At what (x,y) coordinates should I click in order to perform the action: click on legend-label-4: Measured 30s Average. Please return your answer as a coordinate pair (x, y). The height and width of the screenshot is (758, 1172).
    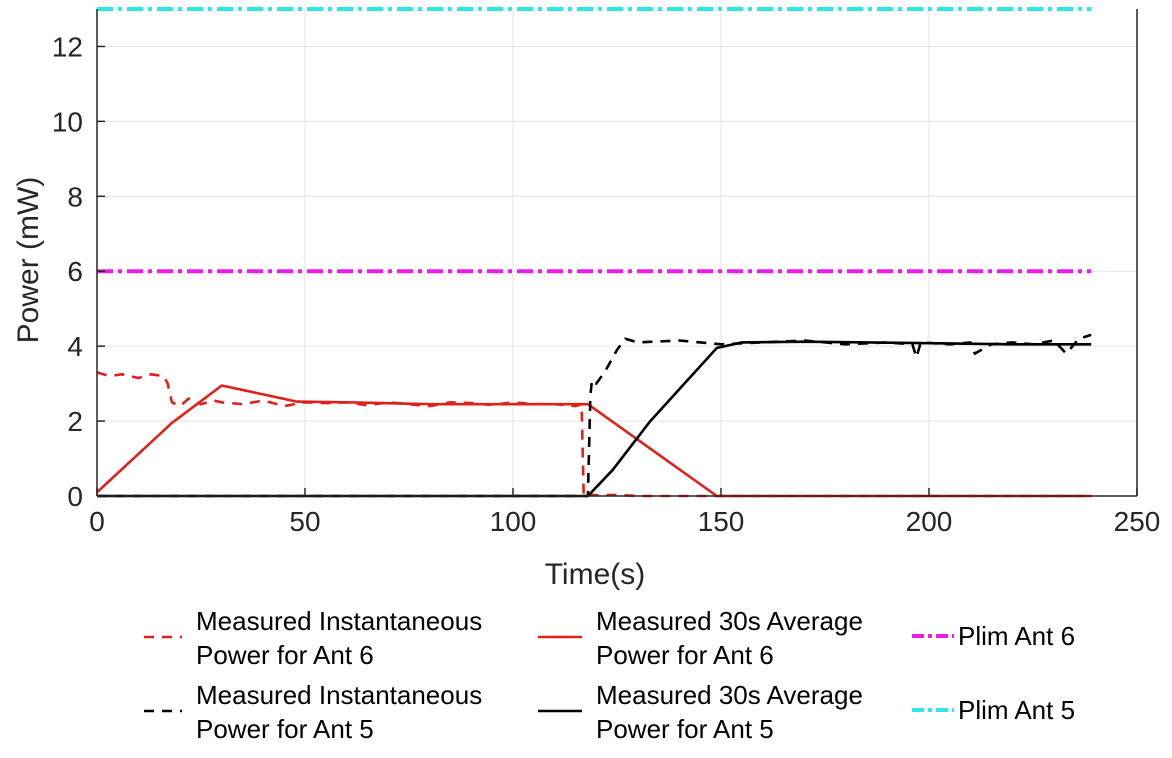
    Looking at the image, I should click on (729, 695).